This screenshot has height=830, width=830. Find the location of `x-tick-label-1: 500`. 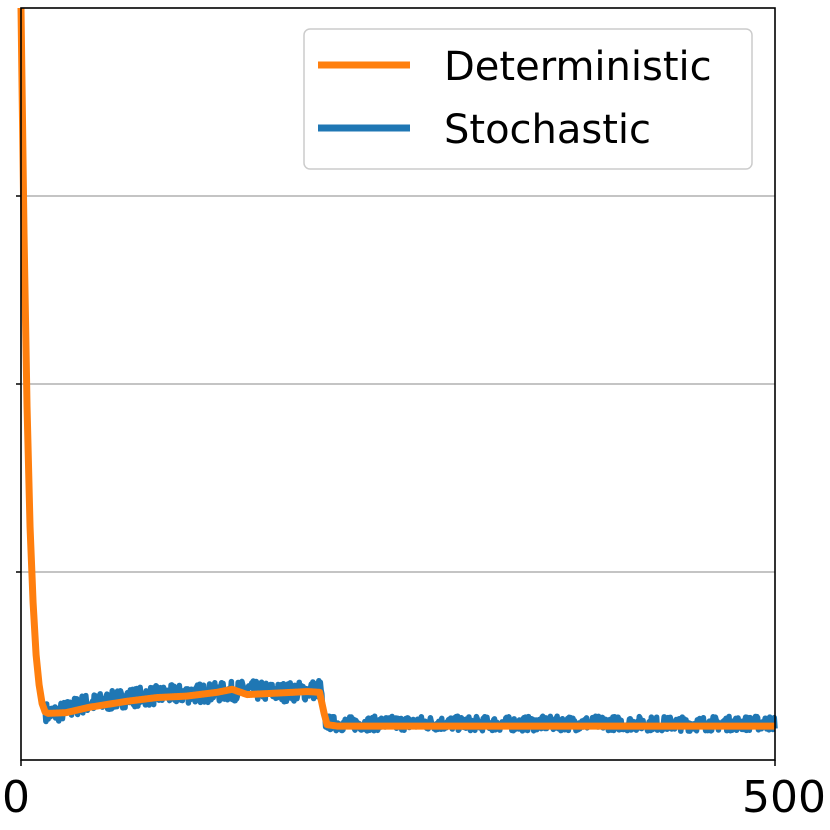

x-tick-label-1: 500 is located at coordinates (784, 797).